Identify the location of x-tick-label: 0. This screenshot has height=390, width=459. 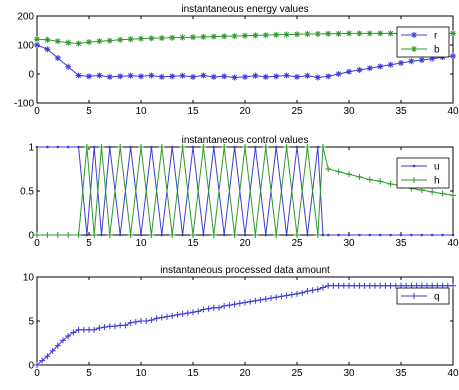
(37, 111).